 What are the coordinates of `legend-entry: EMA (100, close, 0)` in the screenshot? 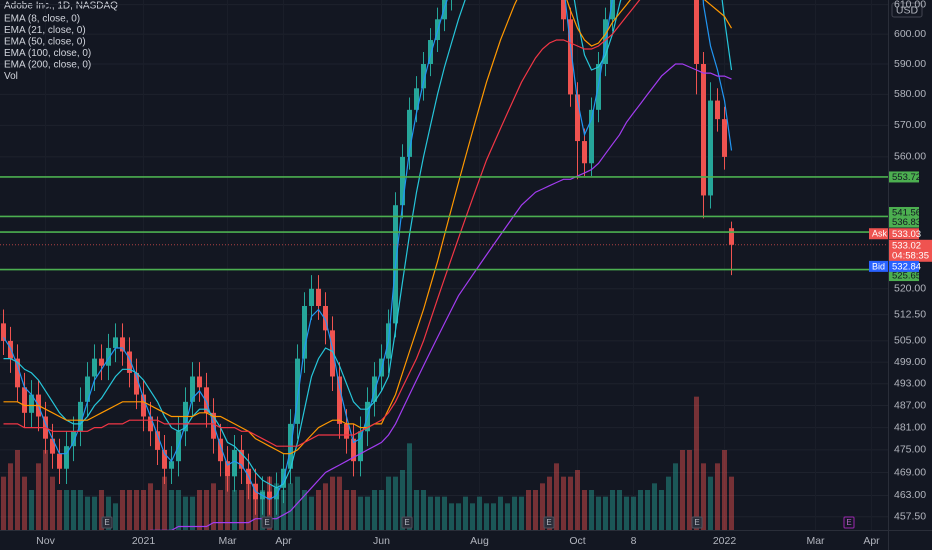 It's located at (47, 53).